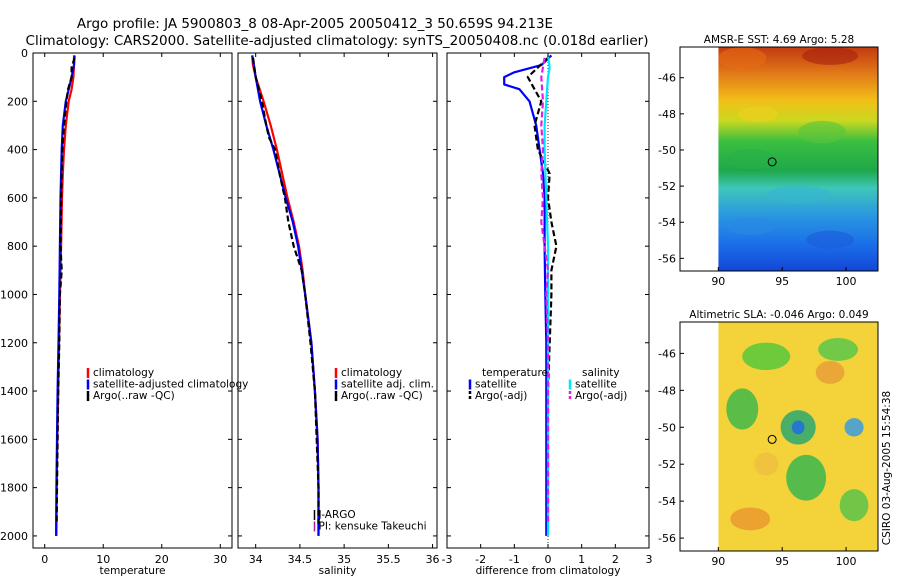 Image resolution: width=900 pixels, height=584 pixels. What do you see at coordinates (14, 391) in the screenshot?
I see `y-tick-label: 1400` at bounding box center [14, 391].